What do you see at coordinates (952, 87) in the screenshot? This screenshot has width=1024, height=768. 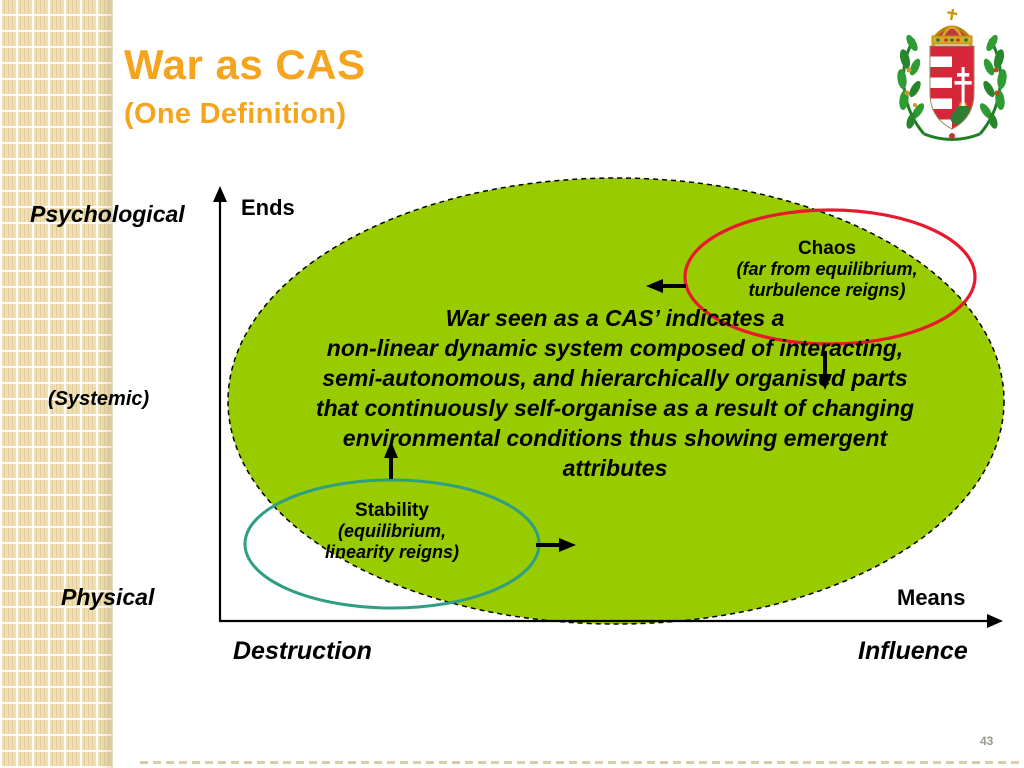 I see `crest-shield` at bounding box center [952, 87].